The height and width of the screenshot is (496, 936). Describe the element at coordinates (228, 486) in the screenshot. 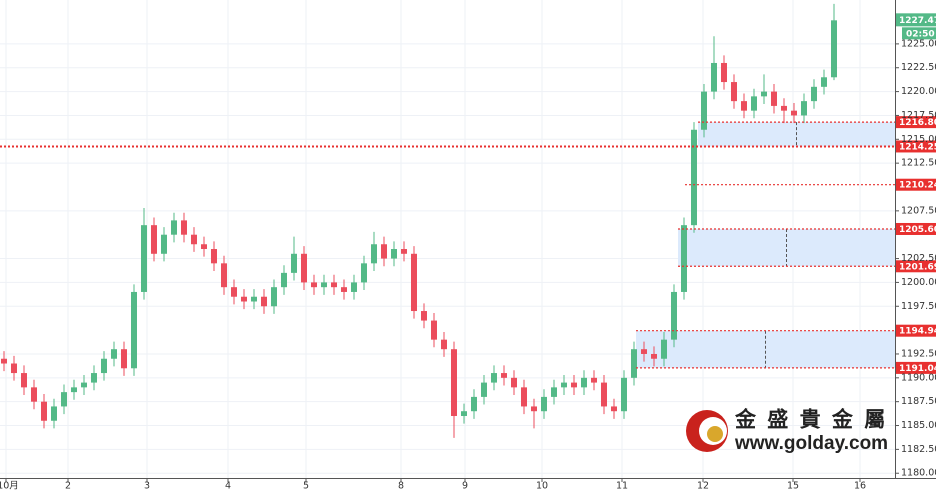

I see `x-tick-label: 4` at that location.